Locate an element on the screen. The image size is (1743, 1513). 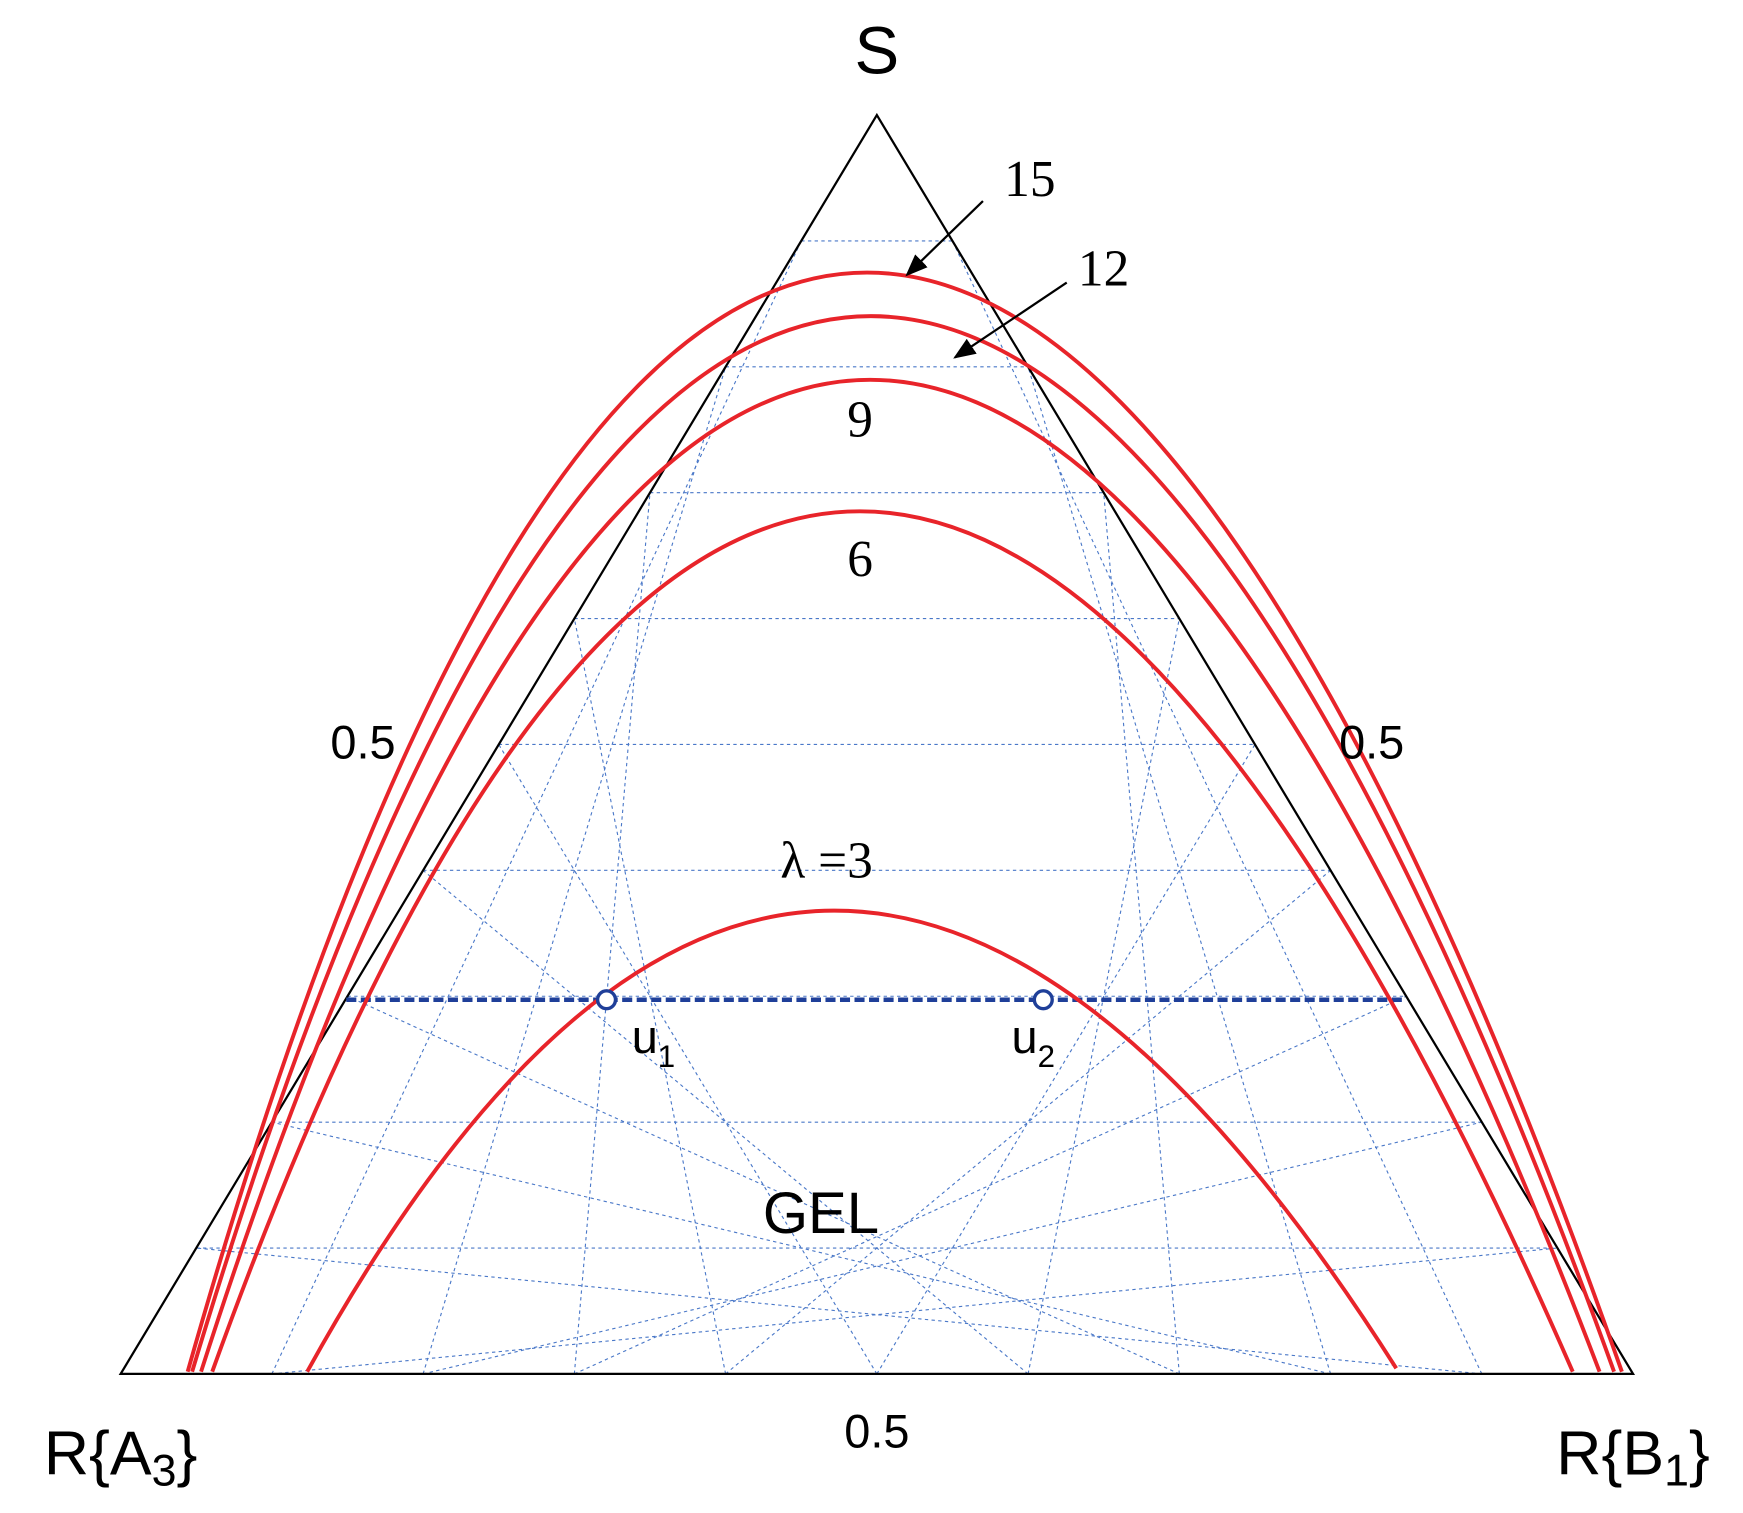
curve-label: 9 is located at coordinates (860, 419).